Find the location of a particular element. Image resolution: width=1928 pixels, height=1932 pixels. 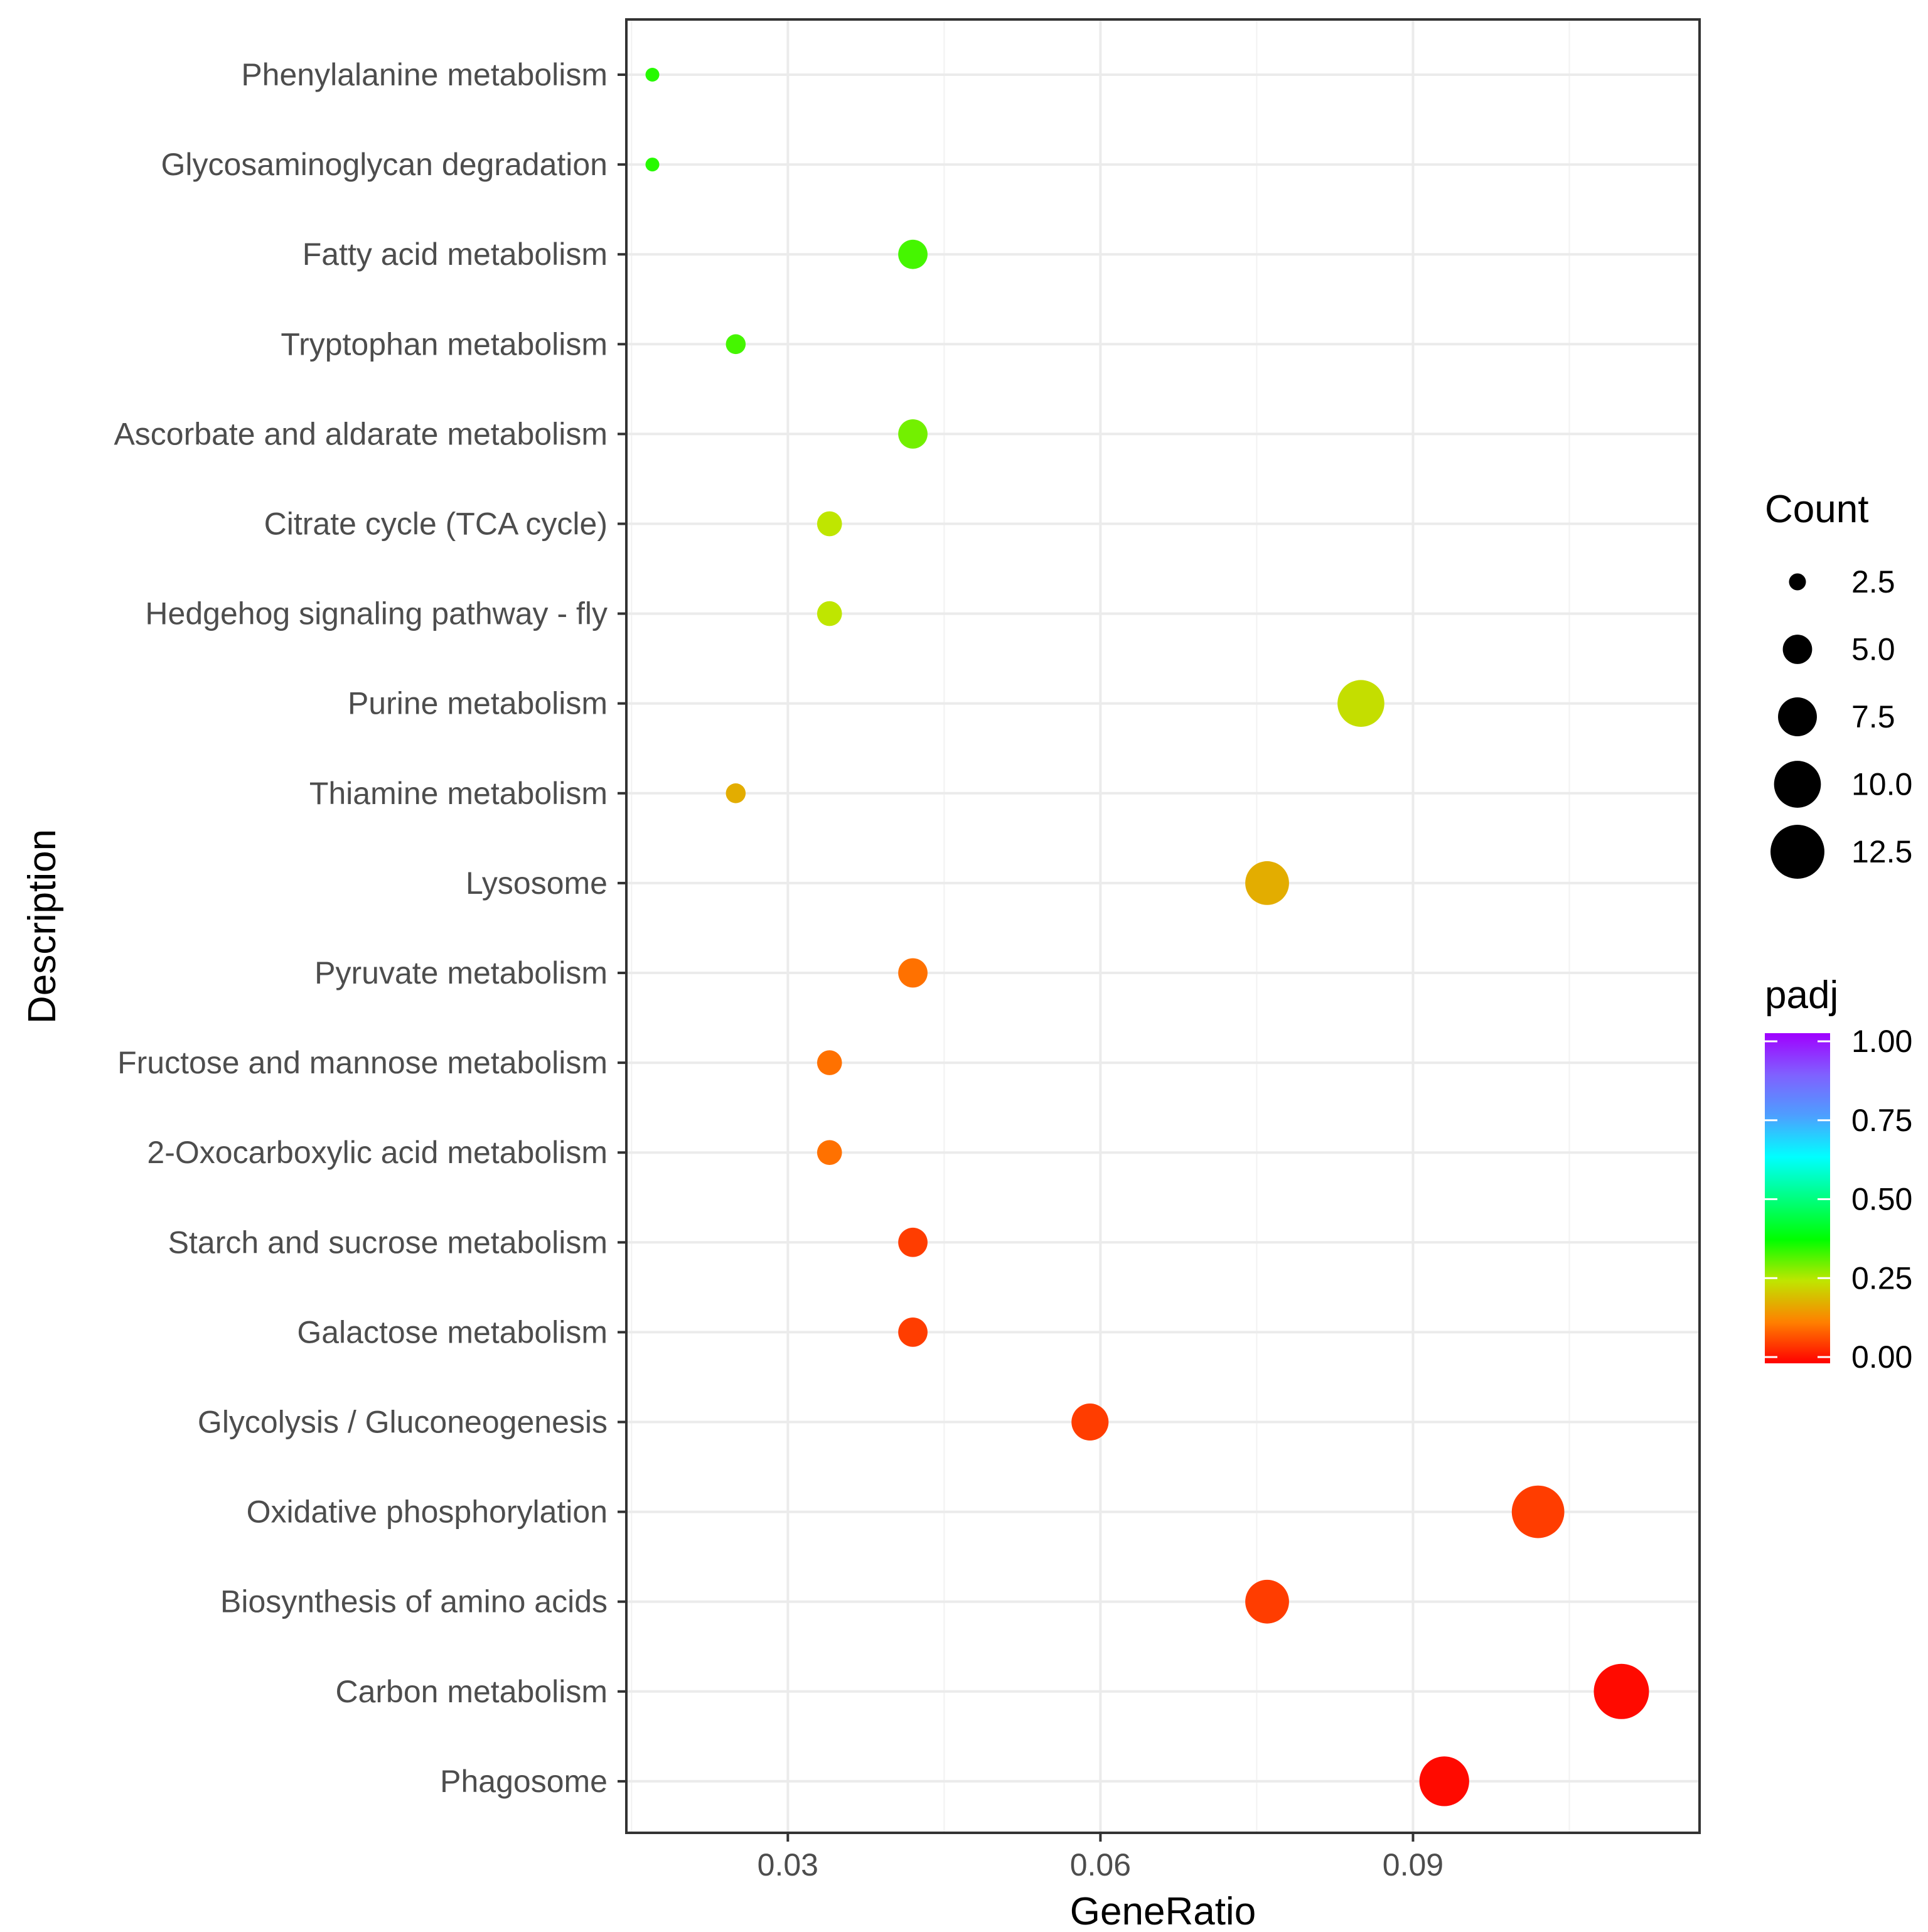

x-tick-label: 0.09 is located at coordinates (1413, 1864).